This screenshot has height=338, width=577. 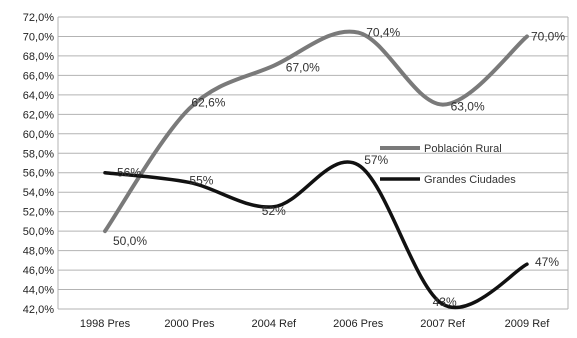 What do you see at coordinates (38, 76) in the screenshot?
I see `y-tick-label: 66,0%` at bounding box center [38, 76].